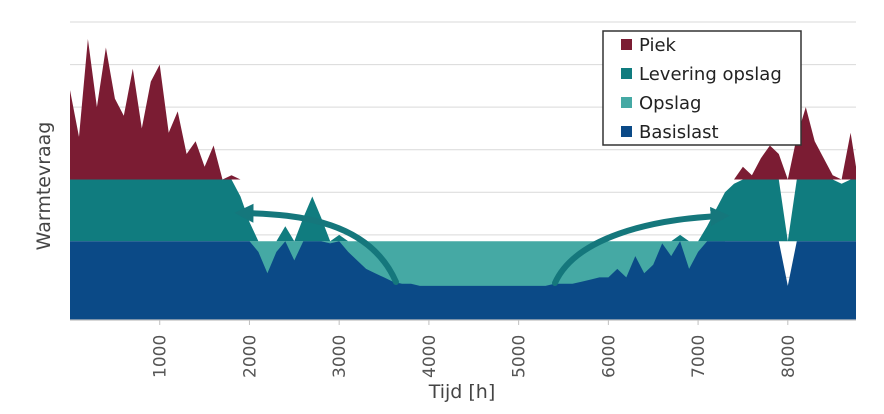  Describe the element at coordinates (161, 356) in the screenshot. I see `x-tick-label: 1000` at that location.